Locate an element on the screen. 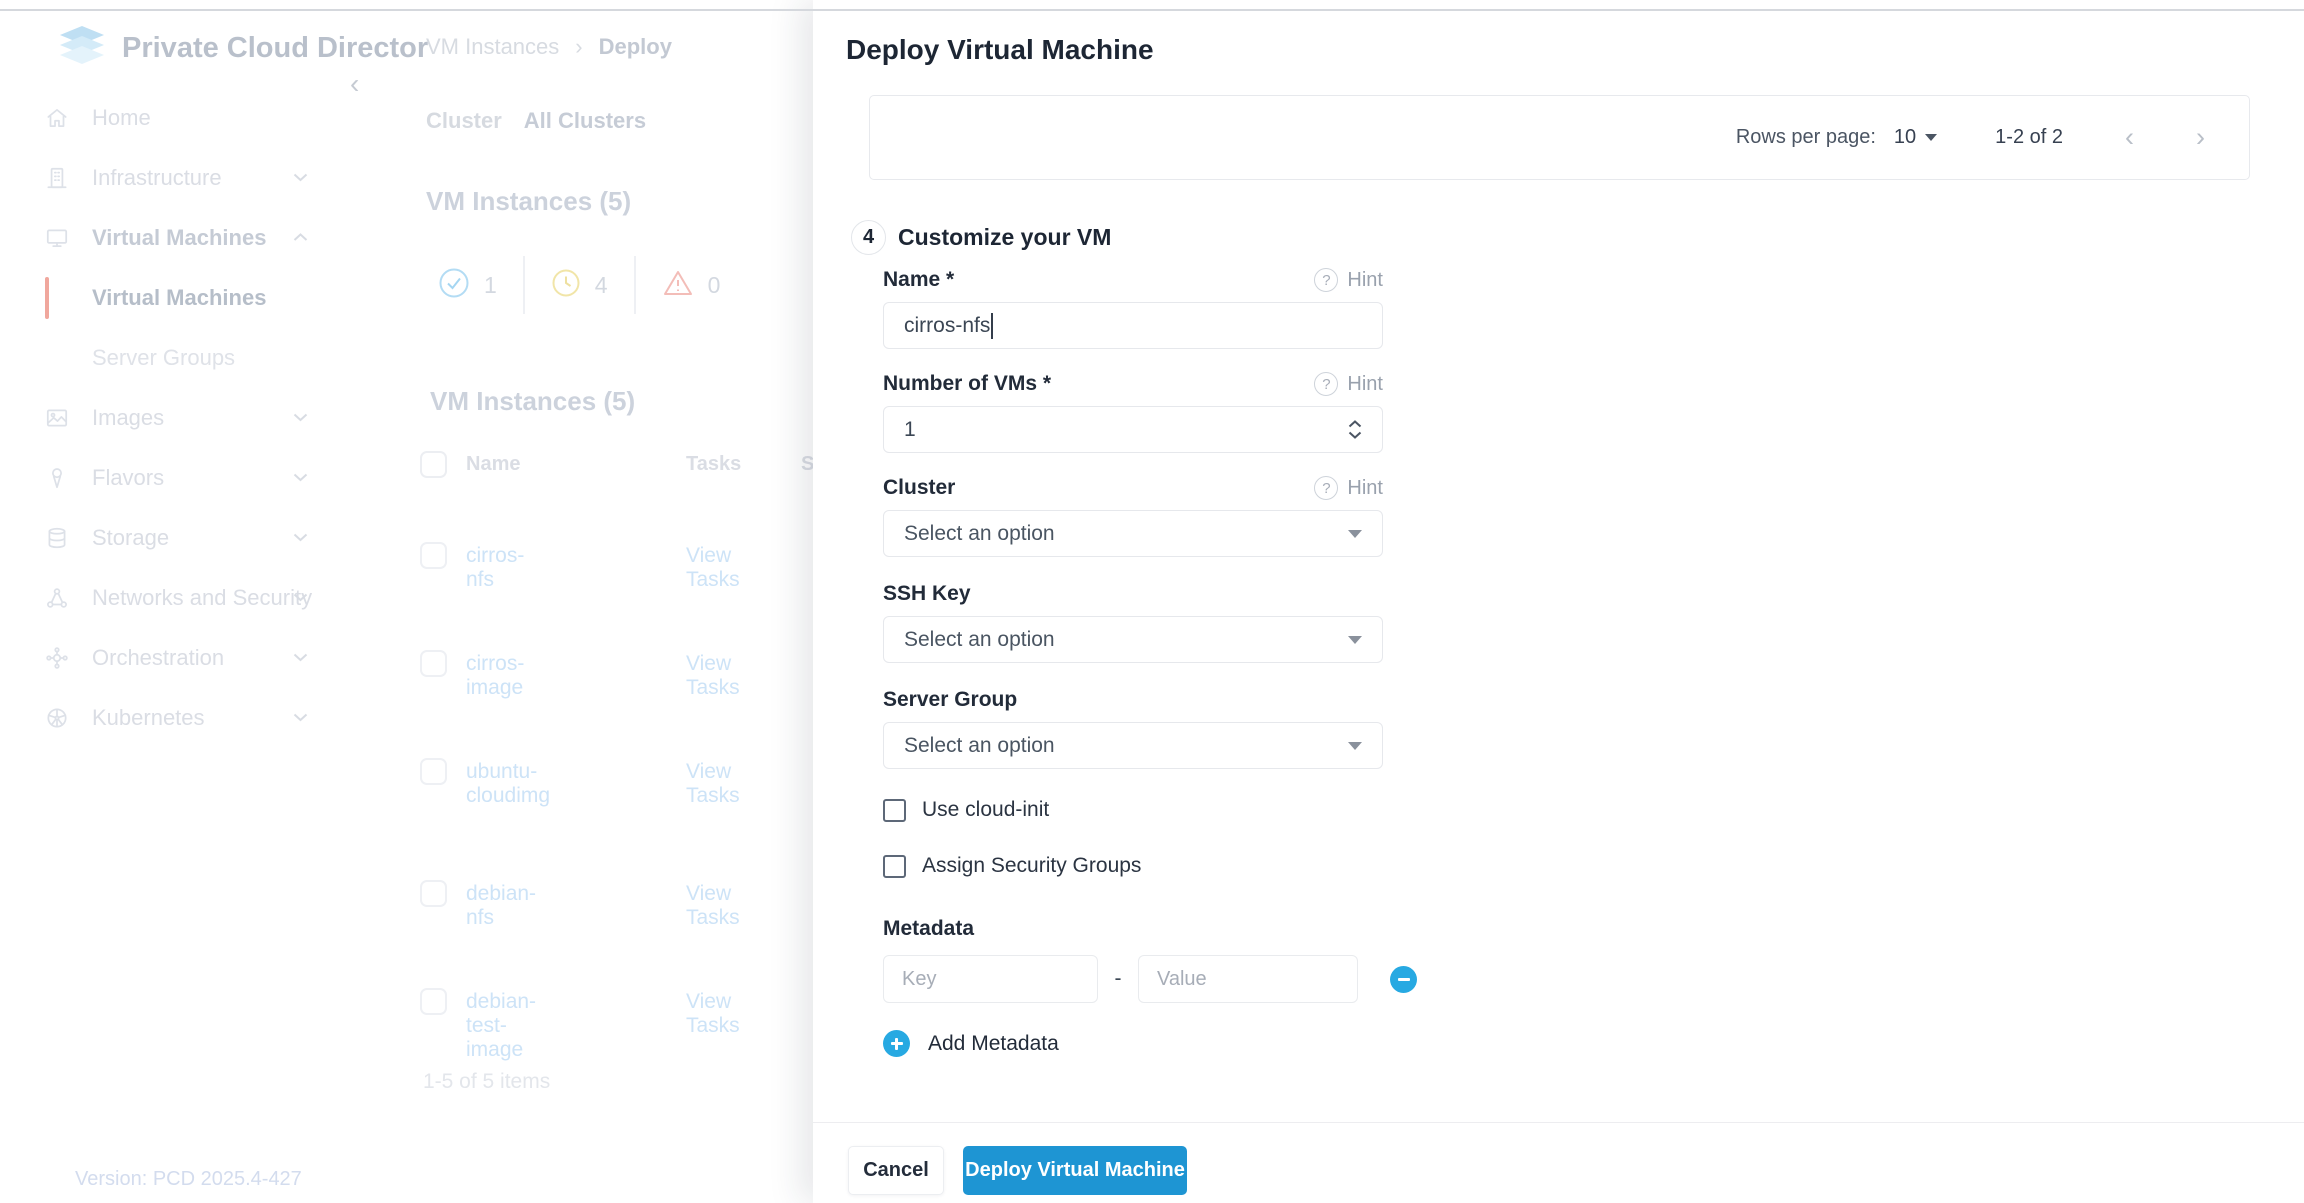 This screenshot has width=2304, height=1203. clock-icon is located at coordinates (566, 285).